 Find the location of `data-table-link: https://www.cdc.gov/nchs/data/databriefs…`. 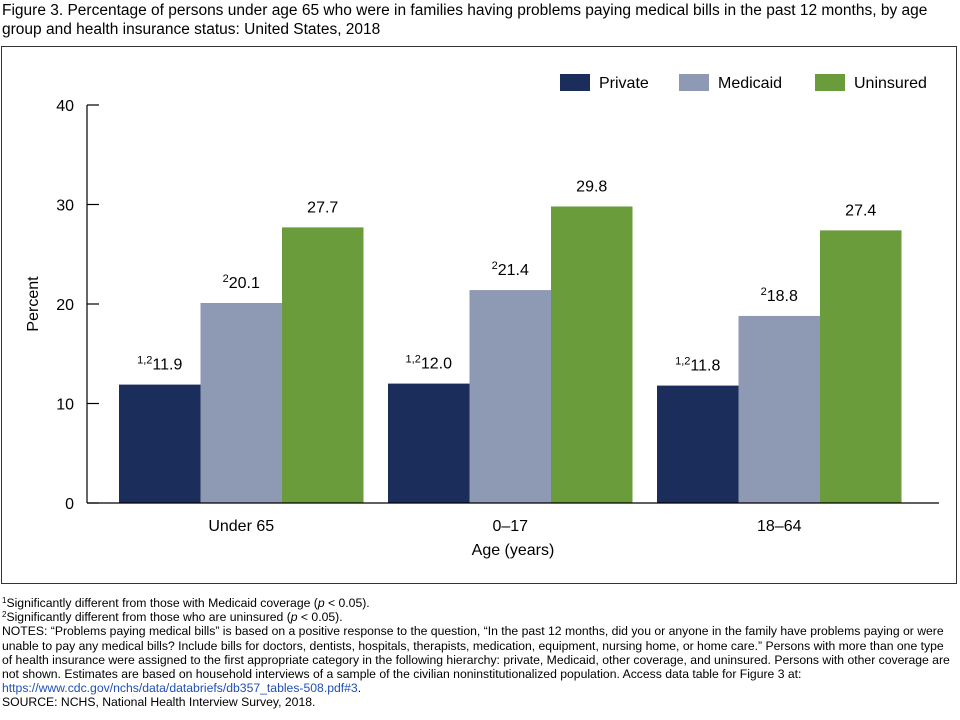

data-table-link: https://www.cdc.gov/nchs/data/databriefs… is located at coordinates (180, 688).